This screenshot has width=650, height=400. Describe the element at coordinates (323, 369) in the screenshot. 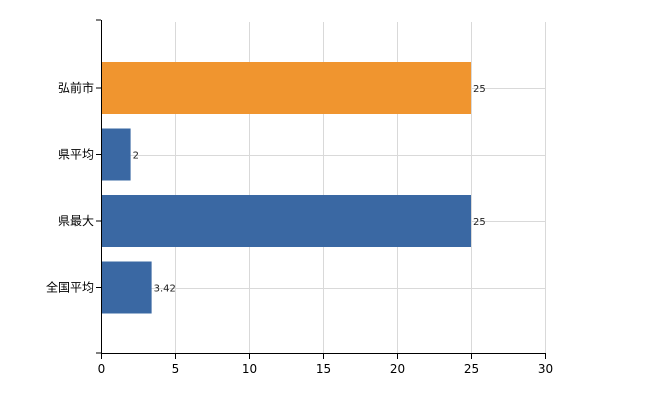

I see `x-tick-label: 15` at that location.